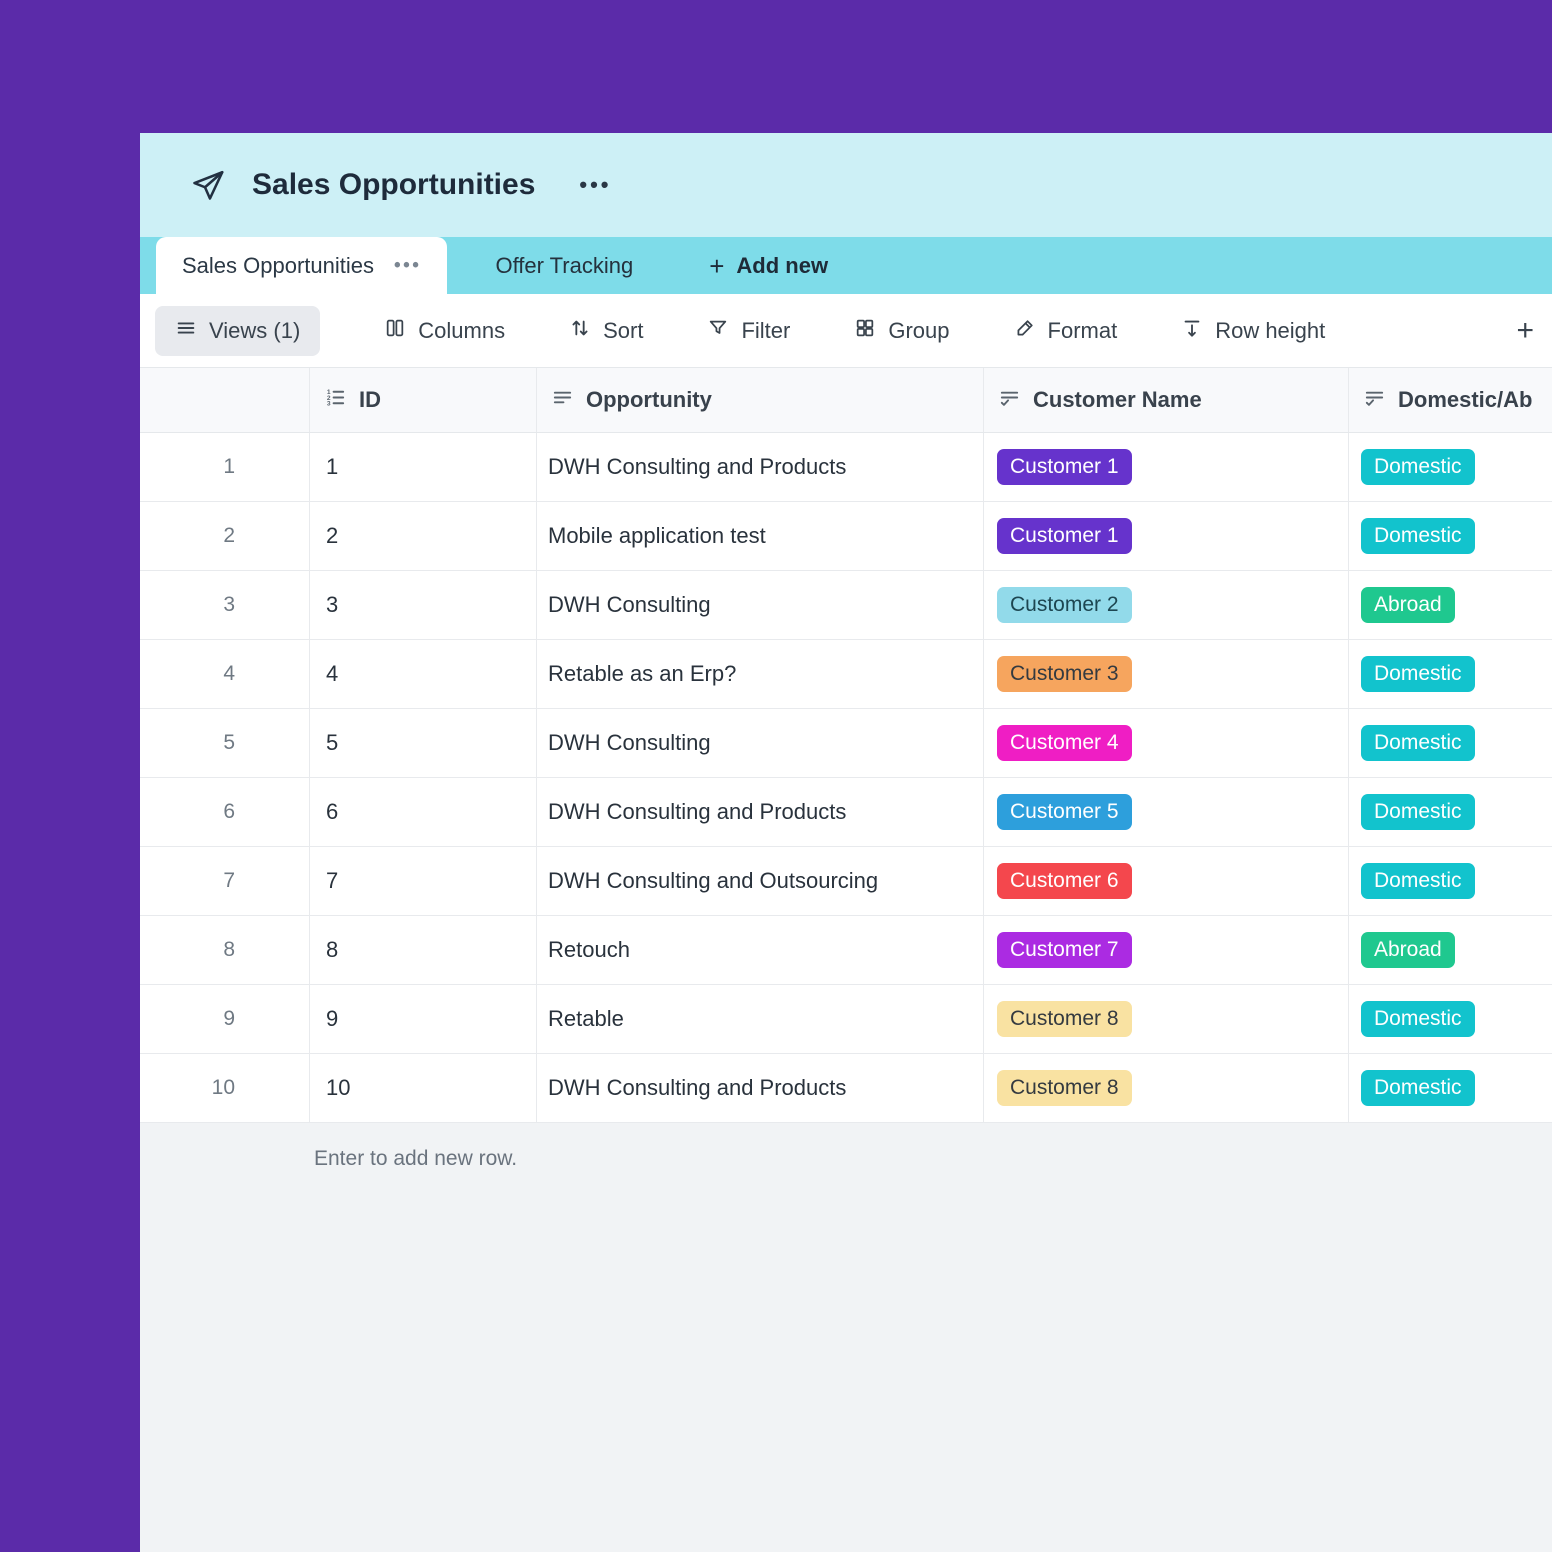  I want to click on cell-opportunity: Retouch, so click(760, 950).